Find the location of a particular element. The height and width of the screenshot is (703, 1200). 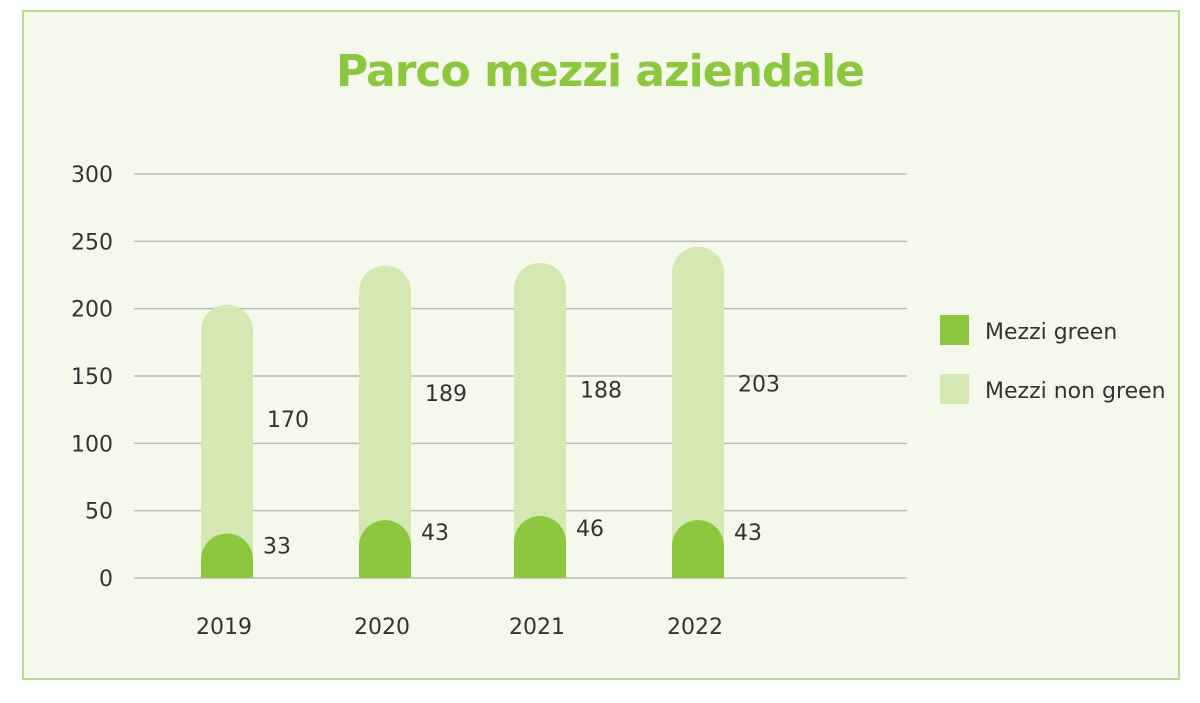

data-label-non-green: 170 is located at coordinates (288, 420).